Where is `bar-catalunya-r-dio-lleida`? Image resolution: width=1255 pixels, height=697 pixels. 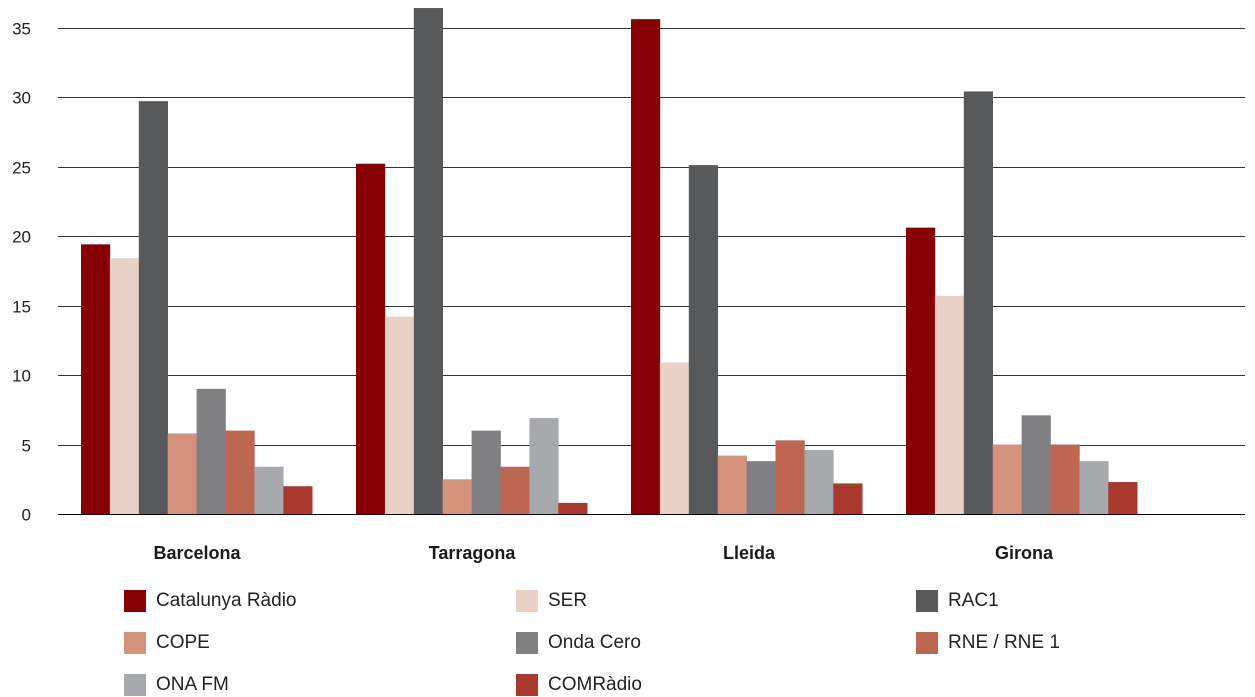 bar-catalunya-r-dio-lleida is located at coordinates (646, 266).